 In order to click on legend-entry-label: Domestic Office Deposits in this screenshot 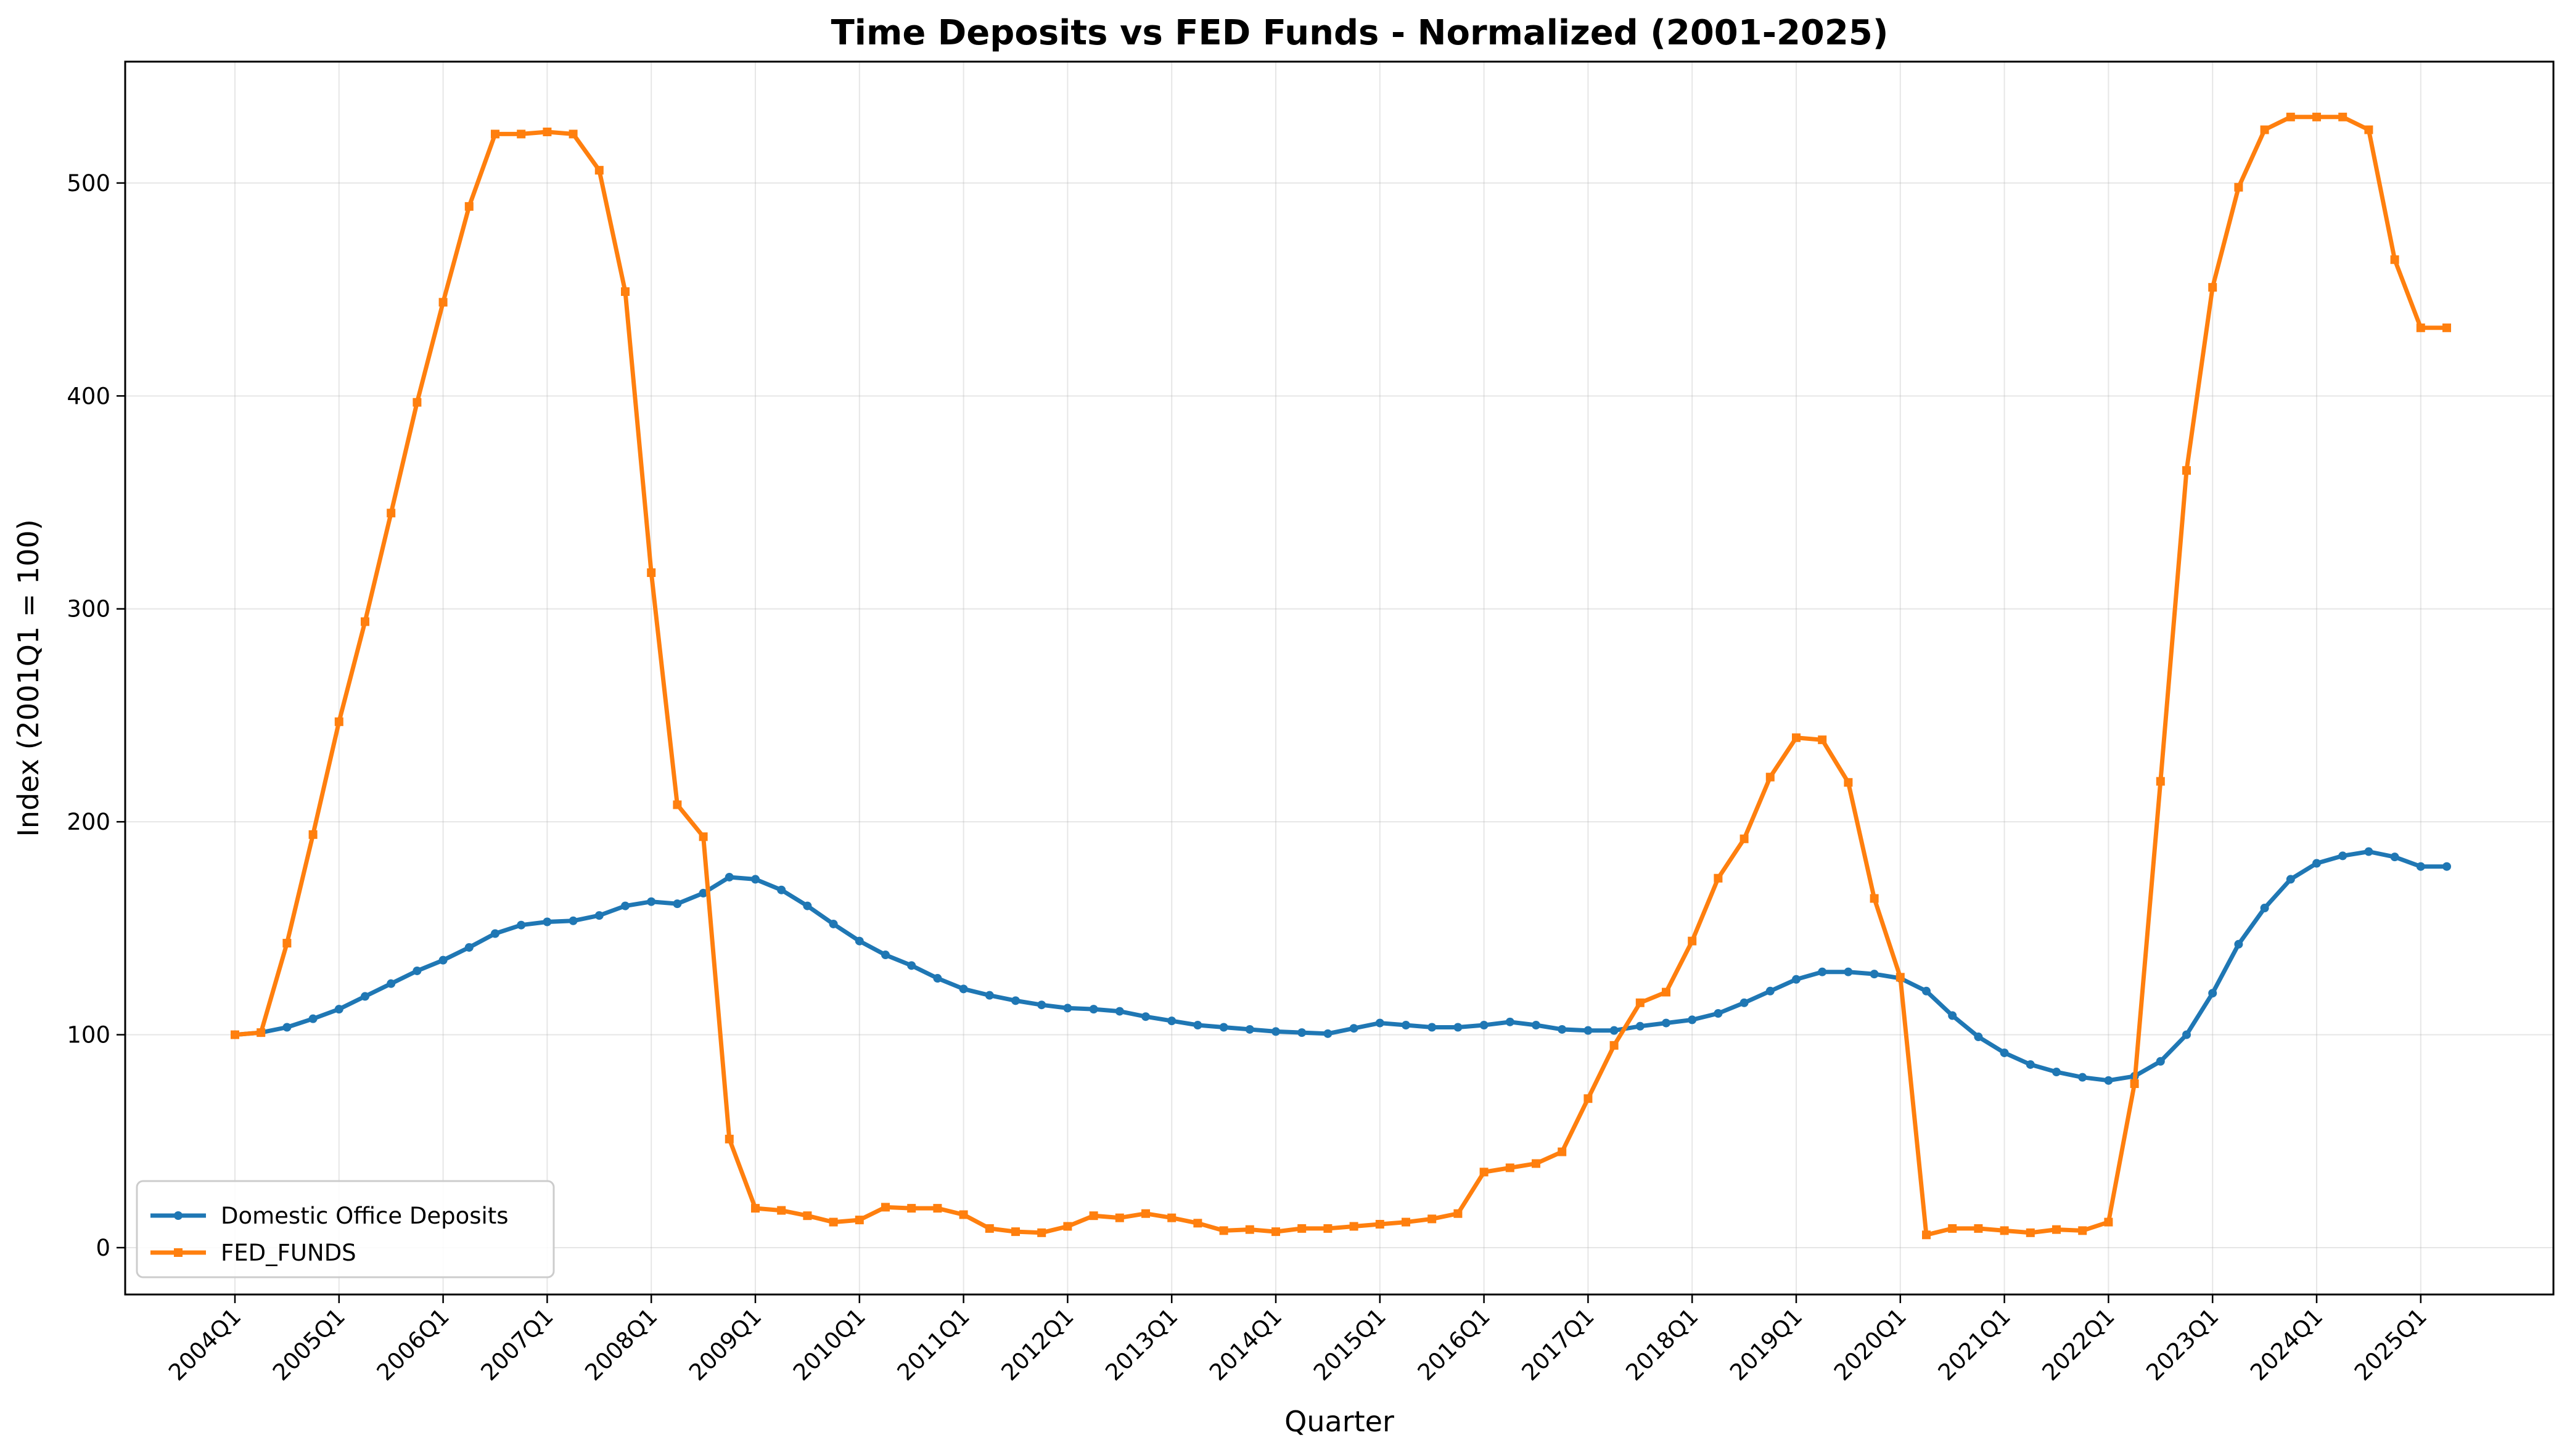, I will do `click(365, 1216)`.